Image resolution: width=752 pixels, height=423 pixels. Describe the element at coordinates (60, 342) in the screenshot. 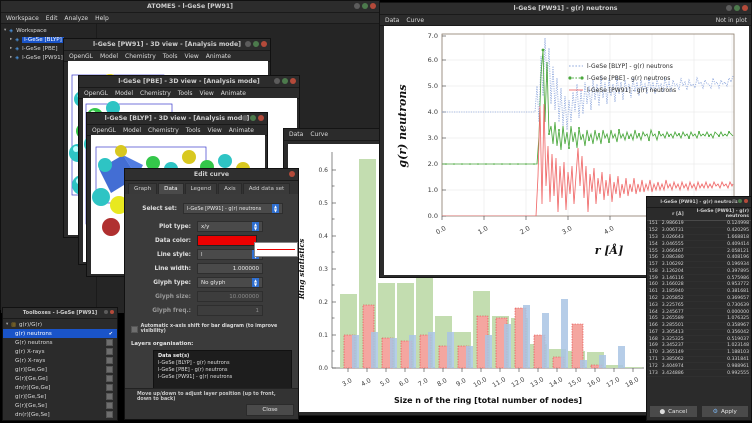

I see `toolbox-item: G(r) neutrons` at that location.